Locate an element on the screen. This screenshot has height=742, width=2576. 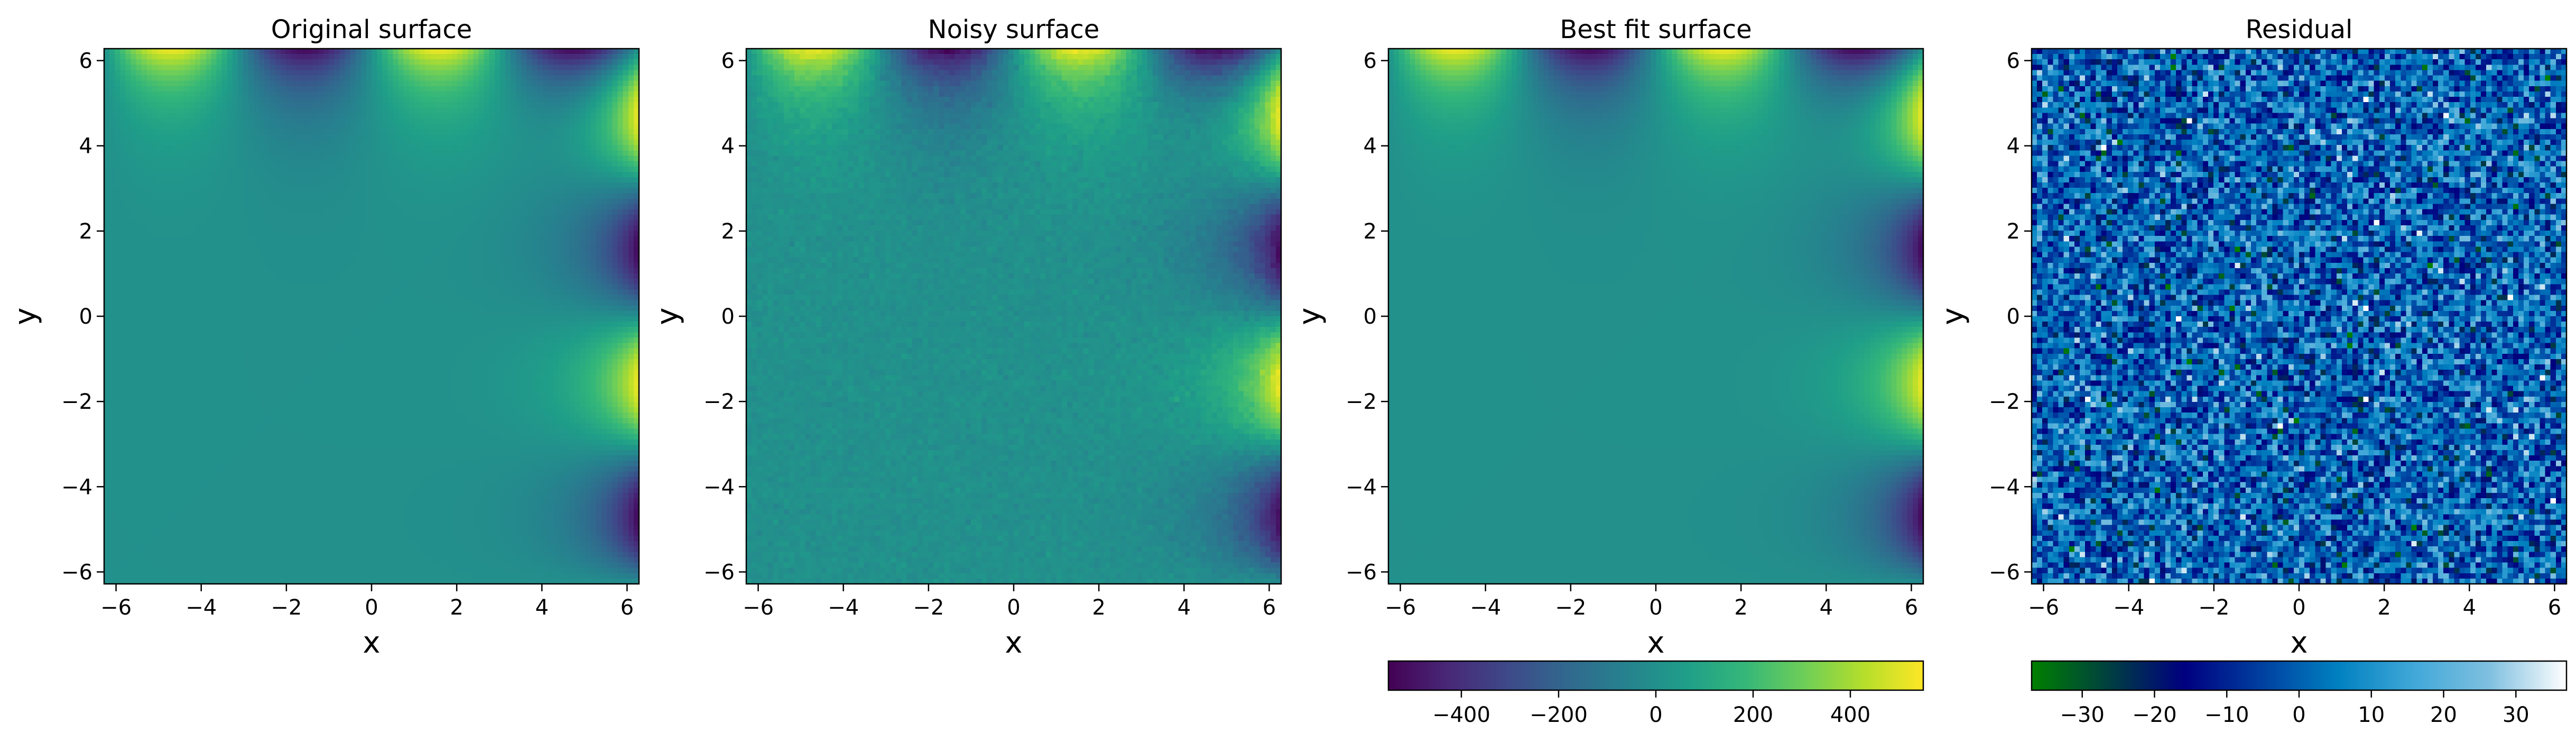
colorbar-tick-label: 200 is located at coordinates (1753, 715).